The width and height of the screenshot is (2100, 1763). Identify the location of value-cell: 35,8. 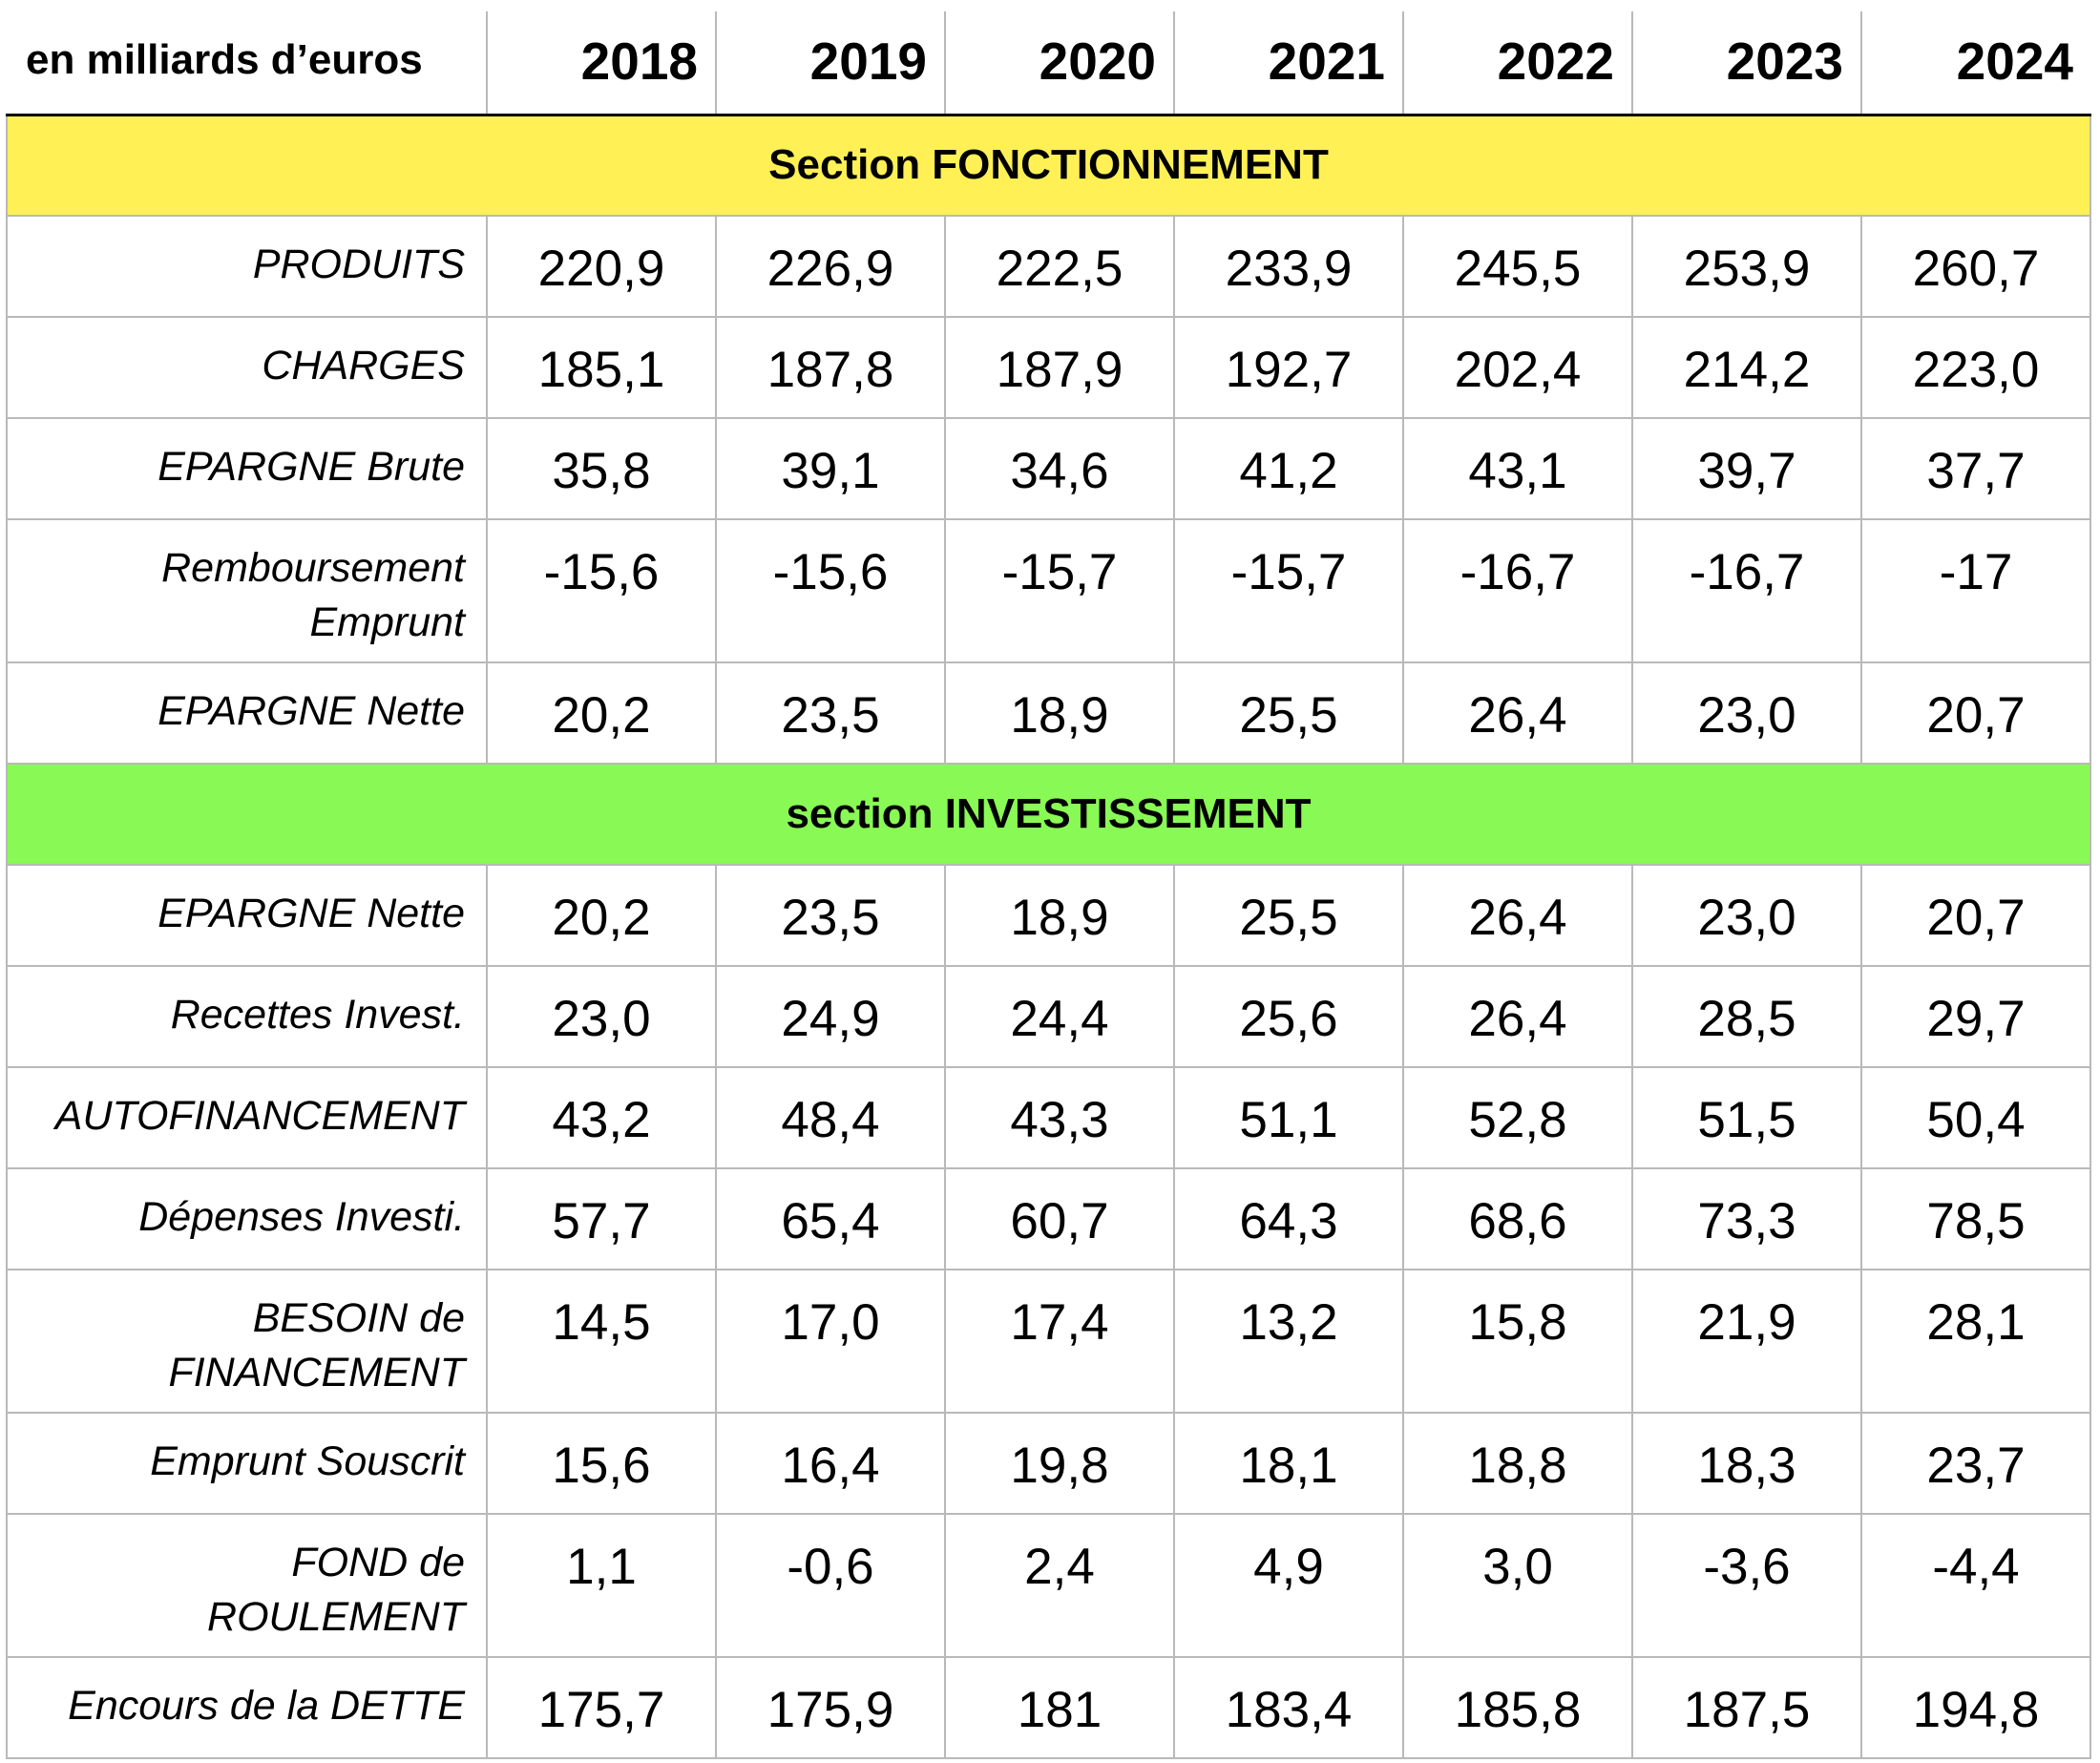
(602, 469).